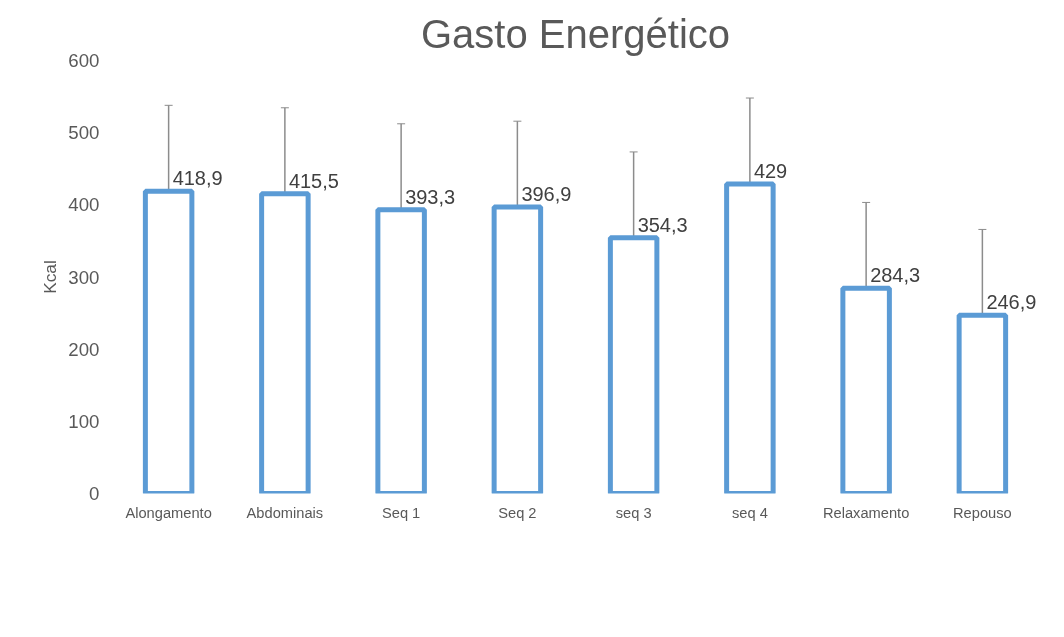  Describe the element at coordinates (633, 512) in the screenshot. I see `x-tick-label: seq 3` at that location.